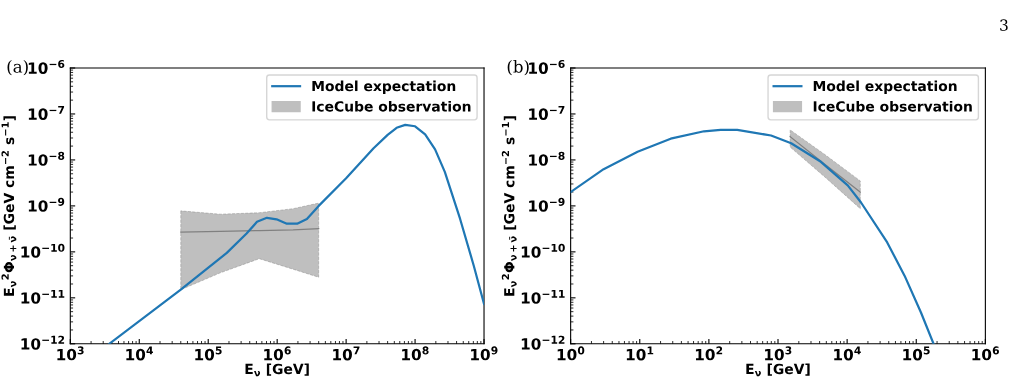  Describe the element at coordinates (640, 353) in the screenshot. I see `x-tick-label: 10$^{1}$` at that location.